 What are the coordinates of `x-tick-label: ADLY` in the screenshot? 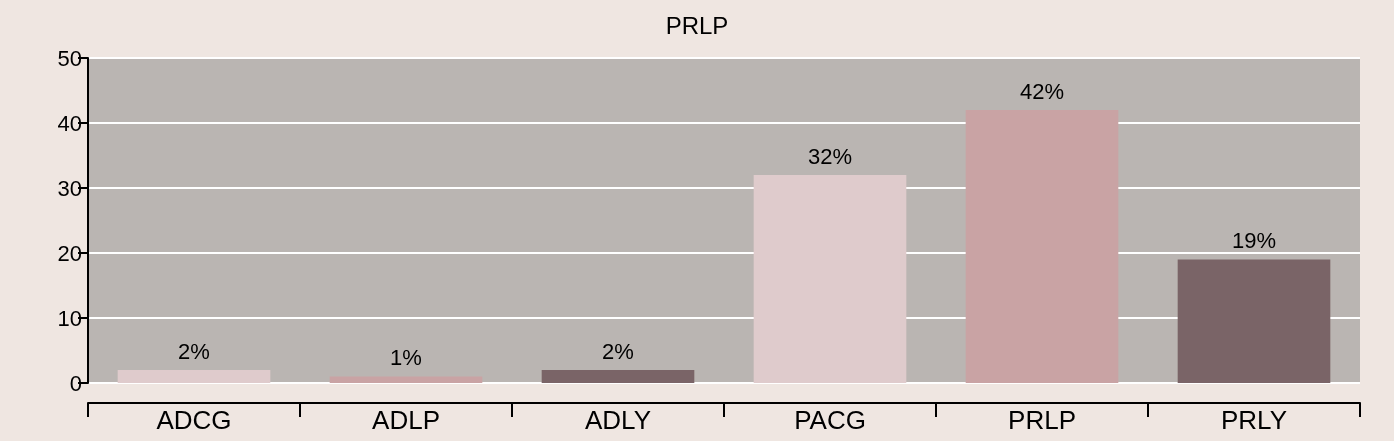 It's located at (618, 420).